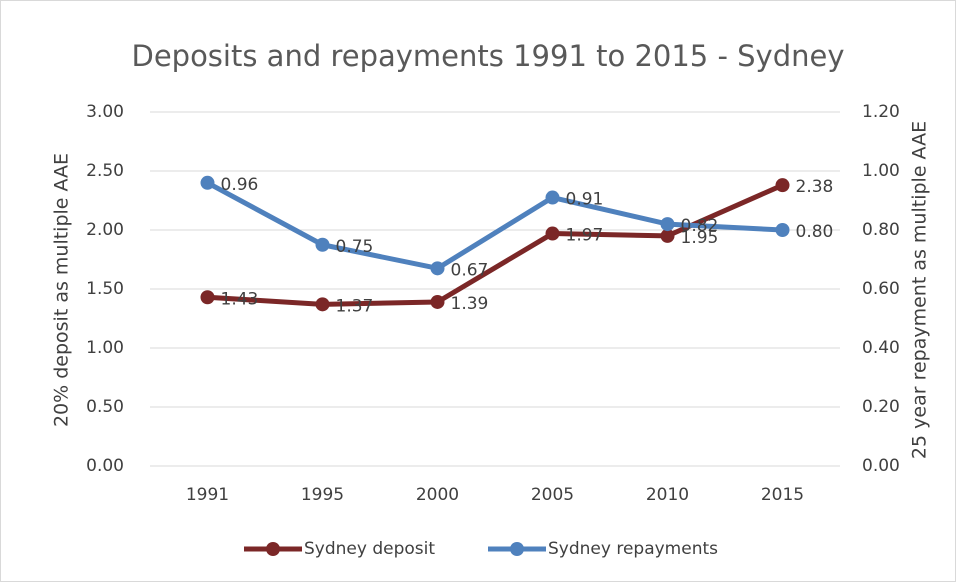 The height and width of the screenshot is (582, 956). Describe the element at coordinates (470, 304) in the screenshot. I see `data-label: 1.39` at that location.